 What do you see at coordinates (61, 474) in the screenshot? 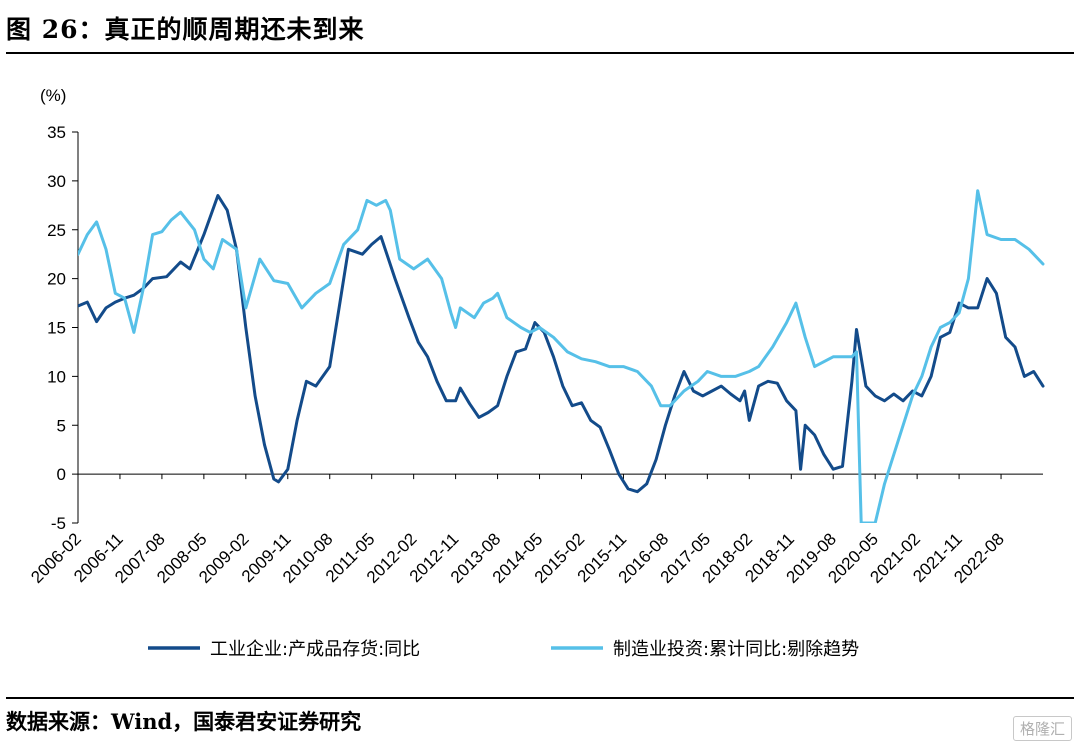
I see `y-tick-label: 0` at bounding box center [61, 474].